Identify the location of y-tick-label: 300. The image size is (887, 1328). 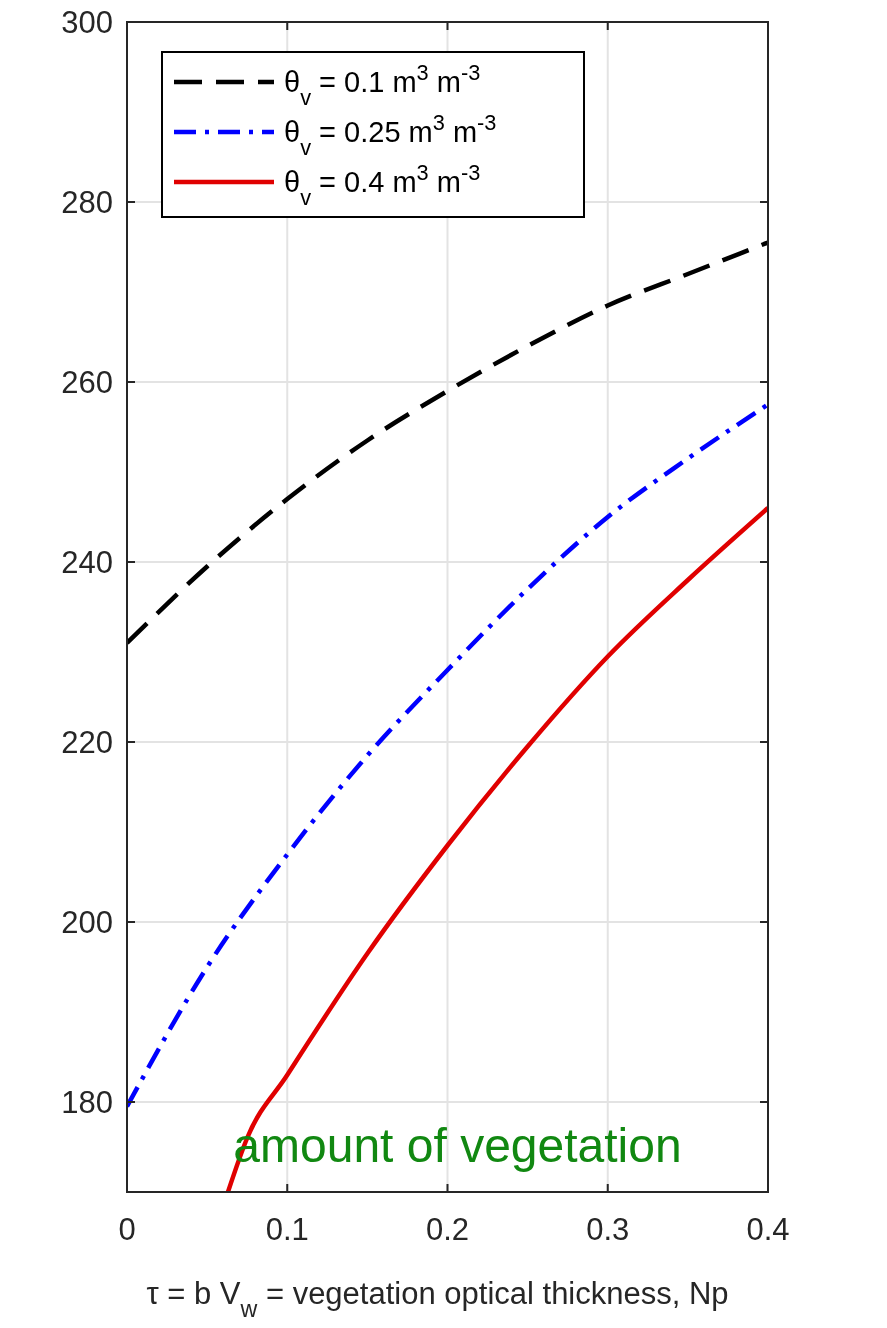
(87, 22).